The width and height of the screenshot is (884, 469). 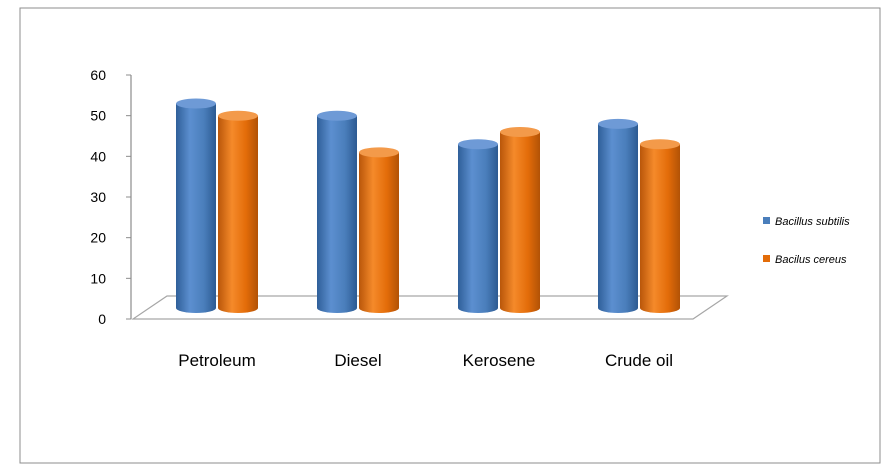 I want to click on y-tick-label: 40, so click(x=98, y=156).